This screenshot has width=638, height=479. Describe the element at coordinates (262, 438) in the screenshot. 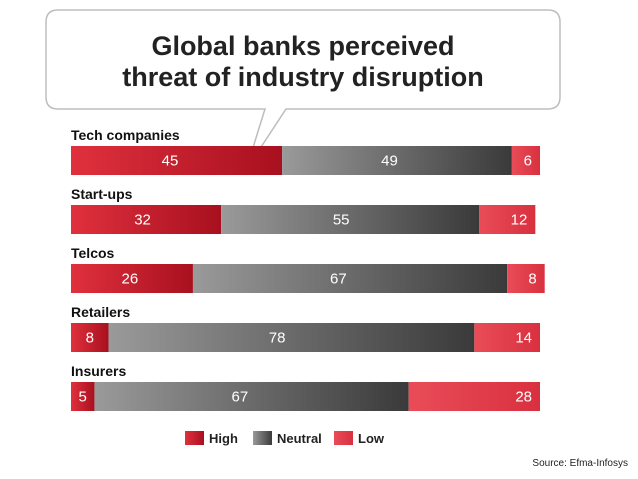

I see `legend-swatch-neutral` at that location.